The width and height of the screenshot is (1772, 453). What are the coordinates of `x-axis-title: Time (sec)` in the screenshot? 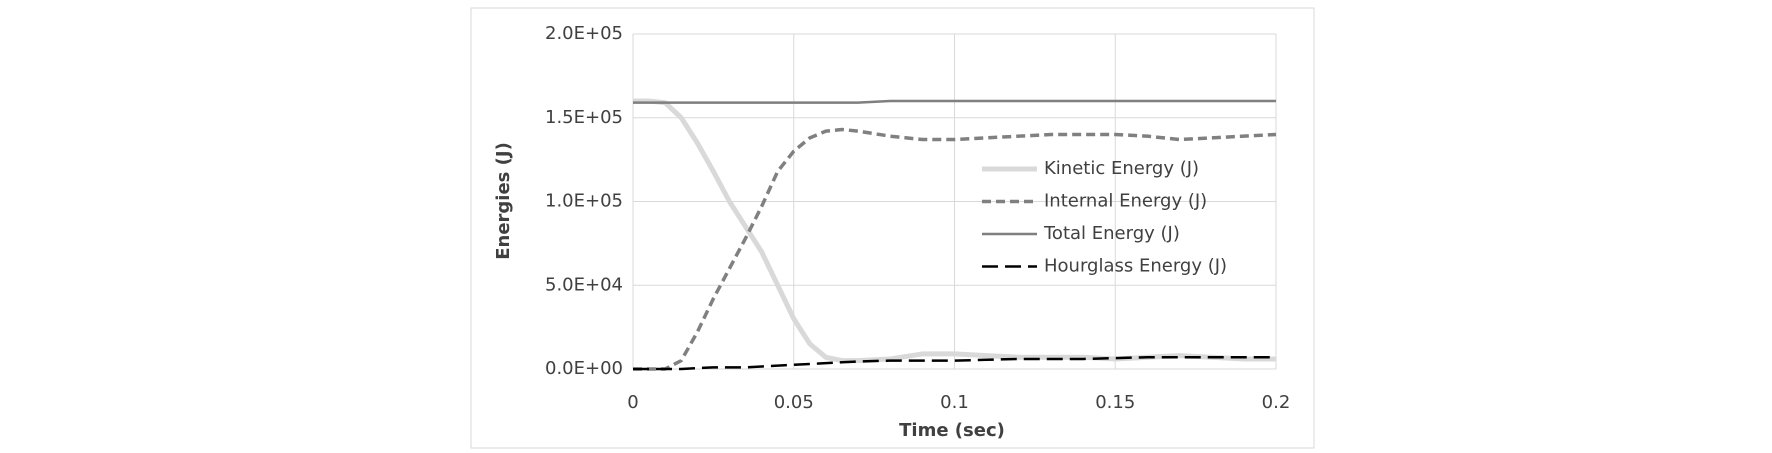 It's located at (952, 430).